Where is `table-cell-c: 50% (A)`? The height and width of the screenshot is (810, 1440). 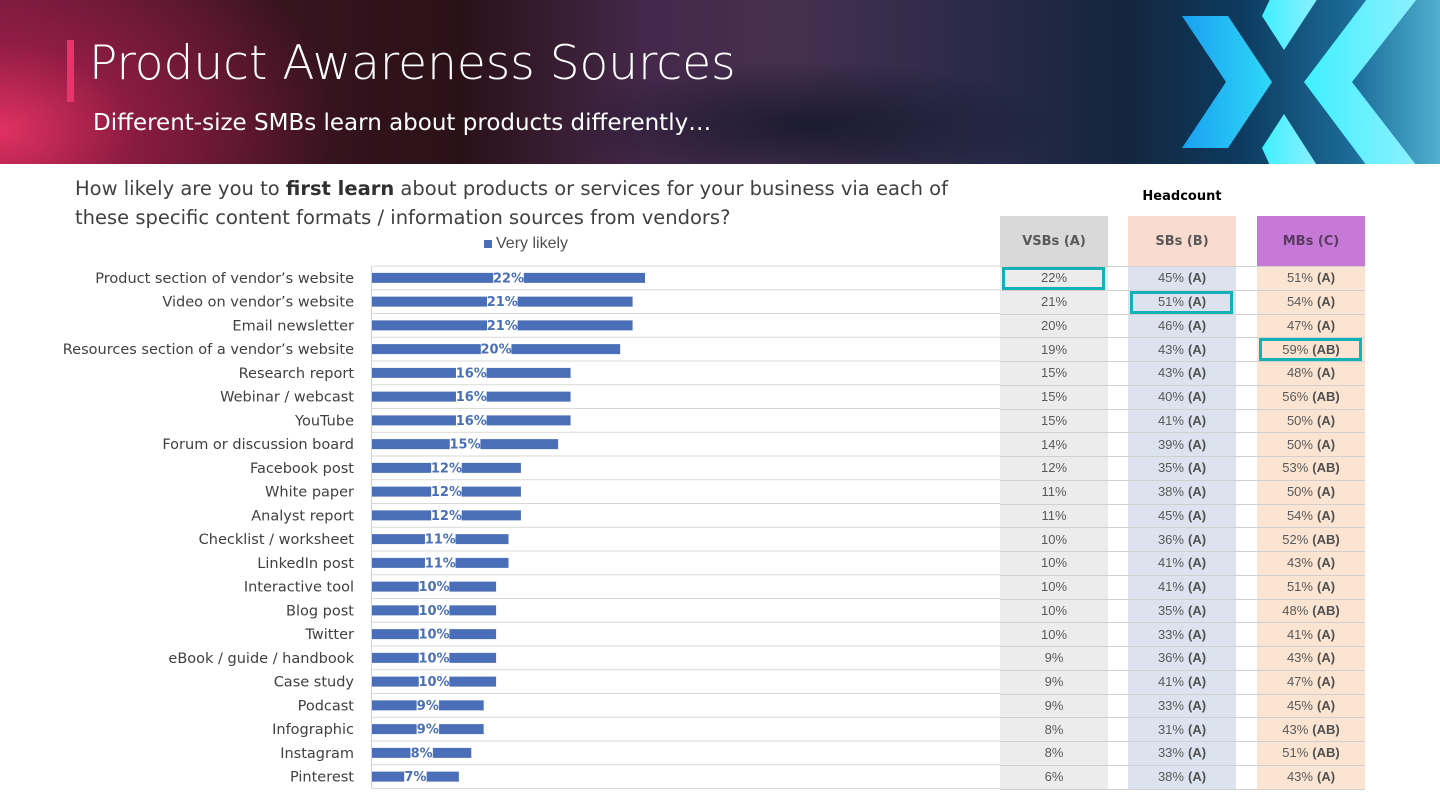 table-cell-c: 50% (A) is located at coordinates (1311, 421).